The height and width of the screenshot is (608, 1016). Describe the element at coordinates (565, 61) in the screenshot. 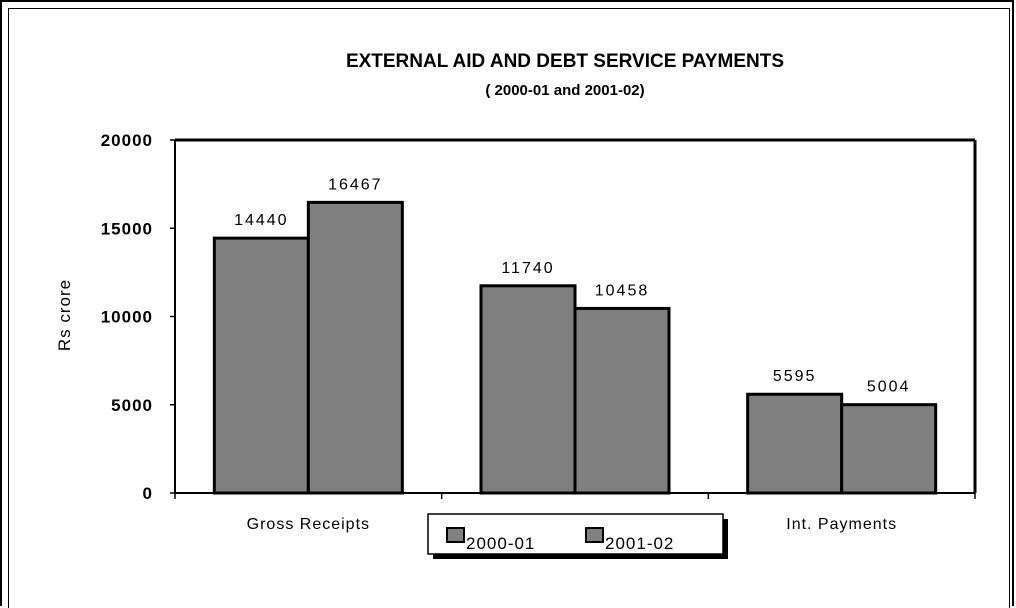

I see `chart-title: EXTERNAL AID AND DEBT SERVICE PAYMENTS` at that location.